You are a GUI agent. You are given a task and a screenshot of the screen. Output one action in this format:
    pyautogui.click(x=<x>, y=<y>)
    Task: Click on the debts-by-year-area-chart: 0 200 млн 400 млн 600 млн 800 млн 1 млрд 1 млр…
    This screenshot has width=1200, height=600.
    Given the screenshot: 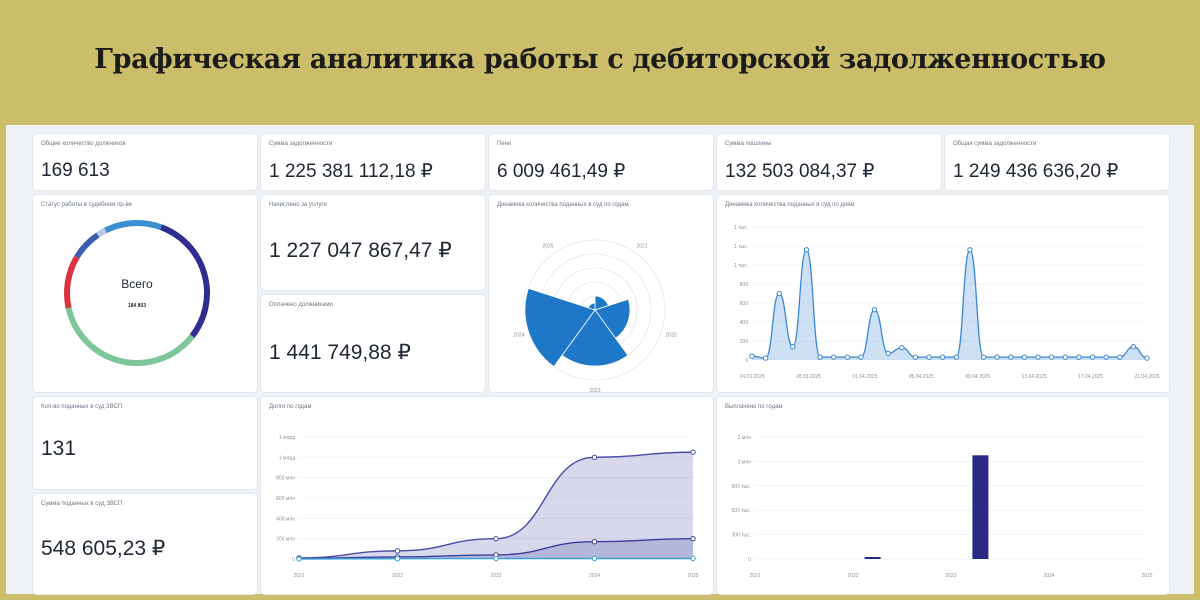 What is the action you would take?
    pyautogui.click(x=487, y=507)
    